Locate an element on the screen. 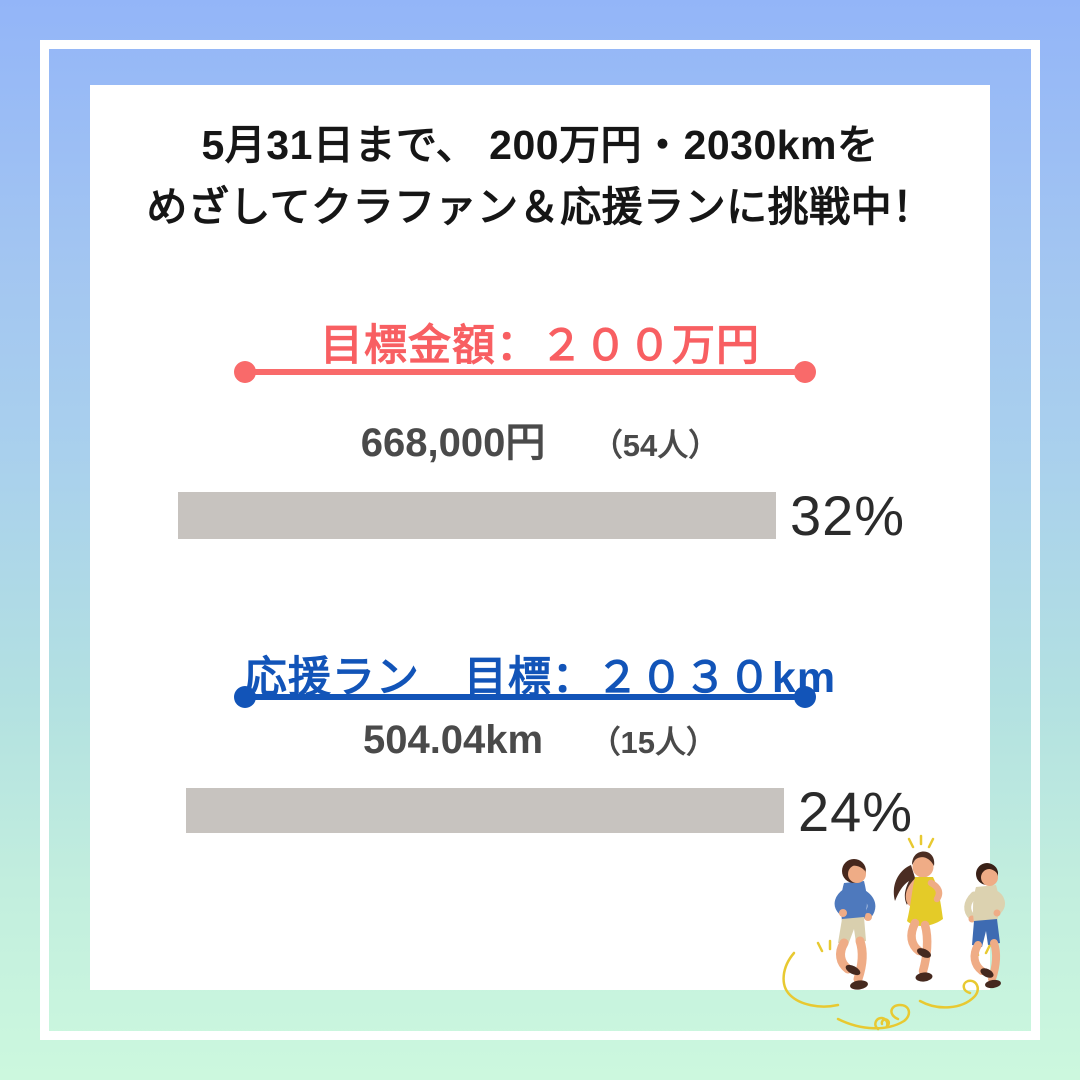 This screenshot has width=1080, height=1080. run-amount-row: 504.04km （15人） is located at coordinates (540, 740).